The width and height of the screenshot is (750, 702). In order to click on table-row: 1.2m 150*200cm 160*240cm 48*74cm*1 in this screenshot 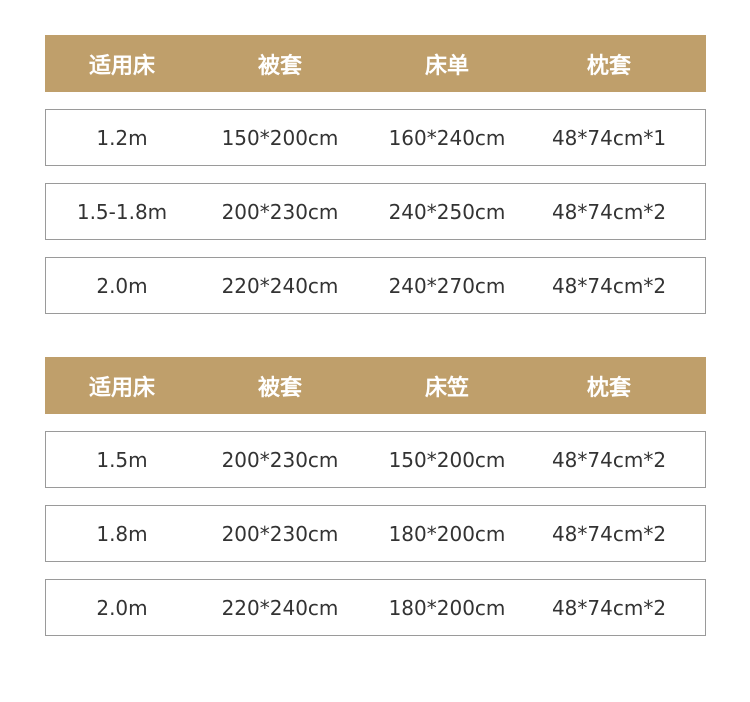, I will do `click(375, 137)`.